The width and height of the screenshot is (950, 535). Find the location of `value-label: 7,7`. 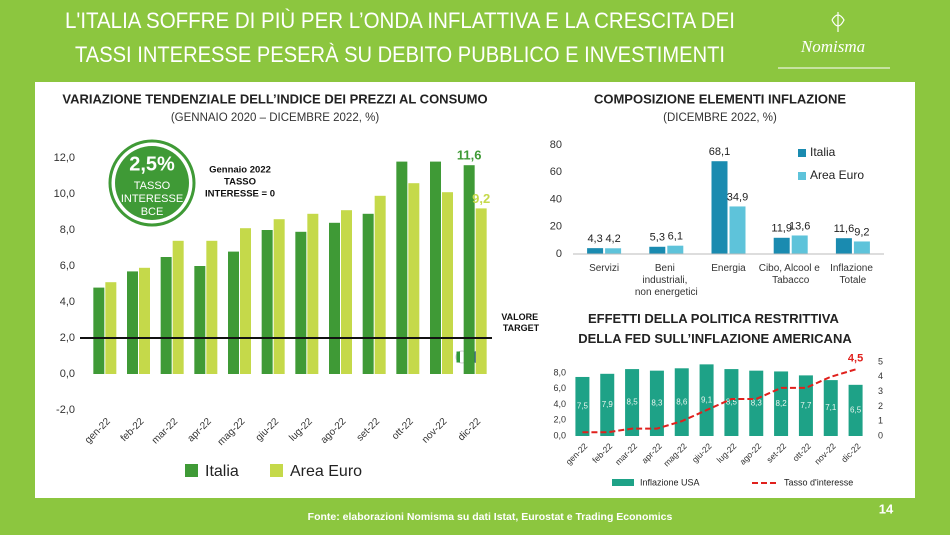

value-label: 7,7 is located at coordinates (806, 405).